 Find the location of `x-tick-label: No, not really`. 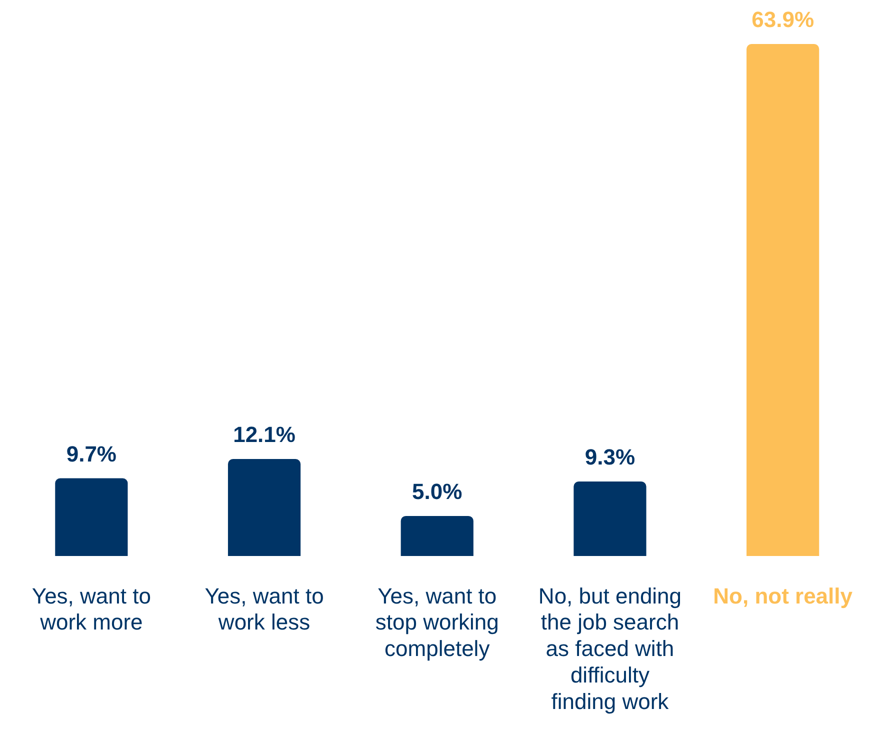

x-tick-label: No, not really is located at coordinates (783, 595).